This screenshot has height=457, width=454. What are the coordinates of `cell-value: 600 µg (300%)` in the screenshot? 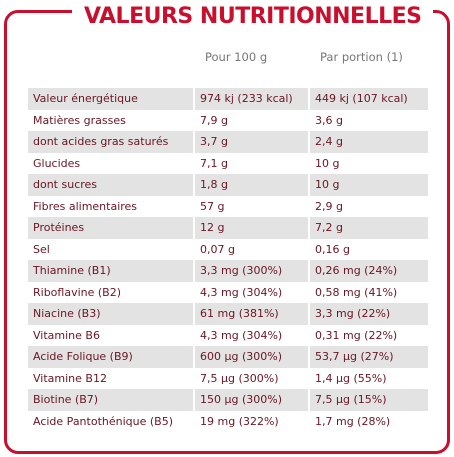 It's located at (252, 357).